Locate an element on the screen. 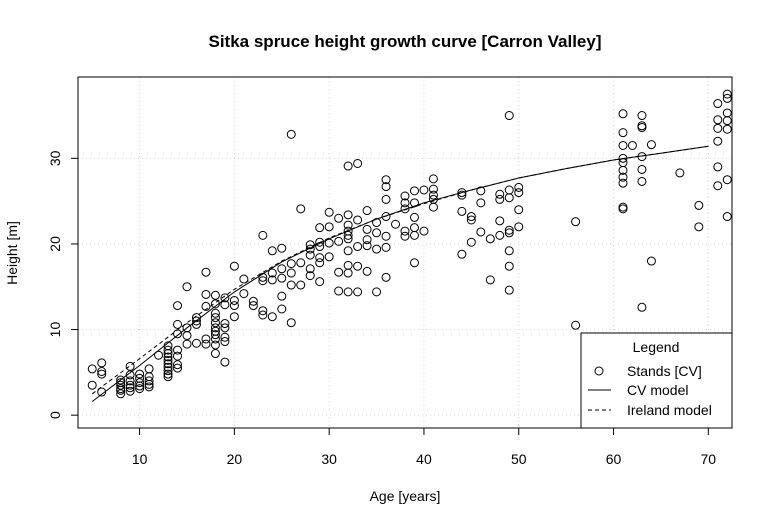 The height and width of the screenshot is (527, 773). x-tick-label: 70 is located at coordinates (709, 459).